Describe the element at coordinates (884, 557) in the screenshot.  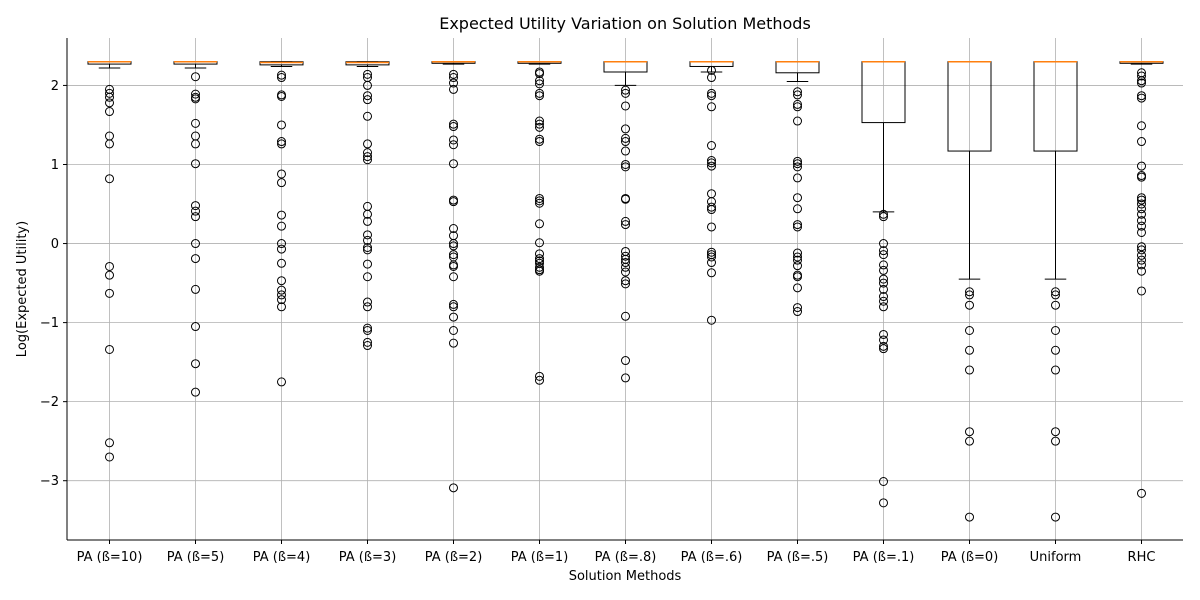
I see `x-tick-label: PA (ß=.1)` at that location.